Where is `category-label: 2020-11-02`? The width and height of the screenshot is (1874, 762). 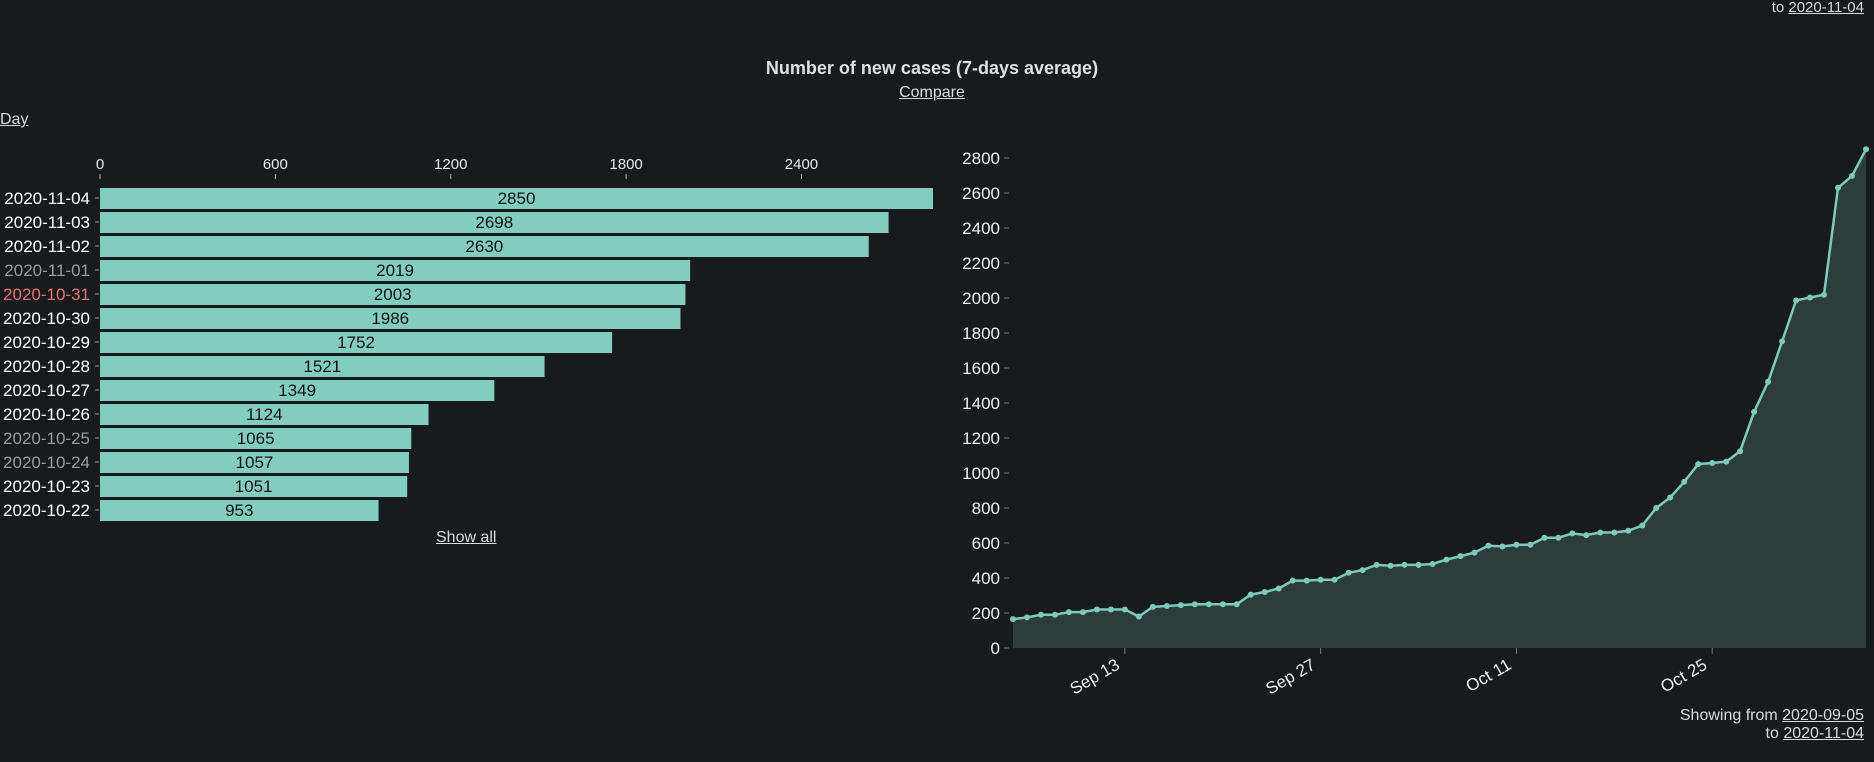 category-label: 2020-11-02 is located at coordinates (47, 246).